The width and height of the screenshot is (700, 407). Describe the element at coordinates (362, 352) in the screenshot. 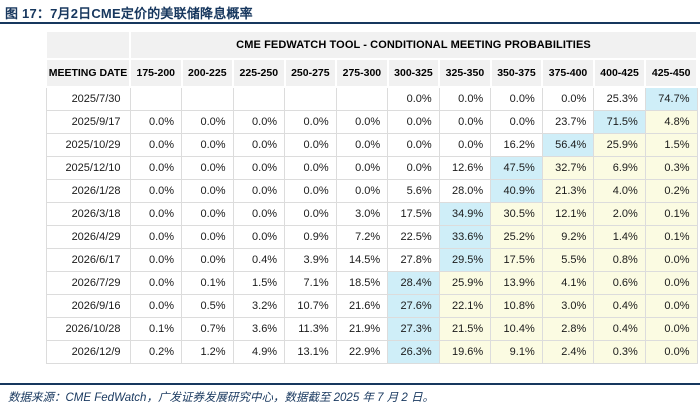

I see `probability-cell: 22.9%` at that location.